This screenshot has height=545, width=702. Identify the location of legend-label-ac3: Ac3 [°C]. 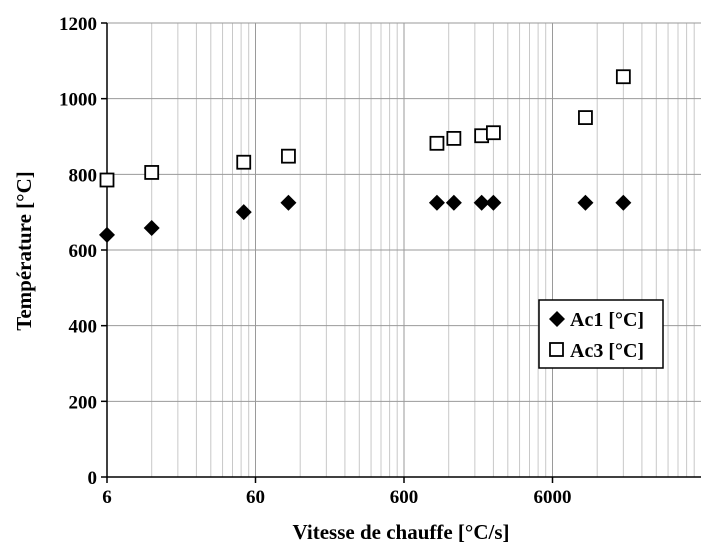
(607, 351).